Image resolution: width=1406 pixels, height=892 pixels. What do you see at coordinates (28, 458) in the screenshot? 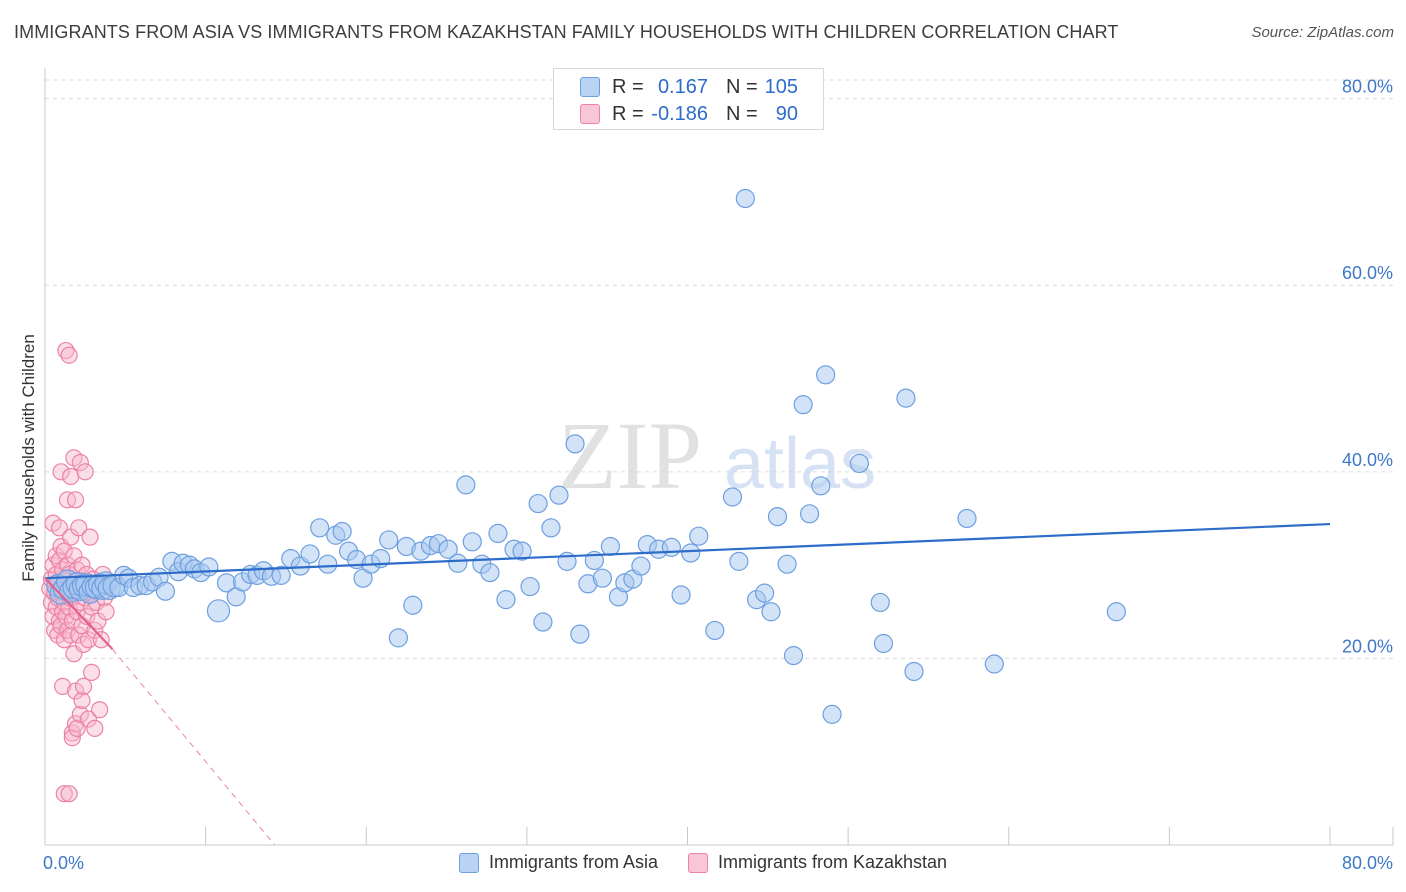
I see `y-axis-label: Family Households with Children` at bounding box center [28, 458].